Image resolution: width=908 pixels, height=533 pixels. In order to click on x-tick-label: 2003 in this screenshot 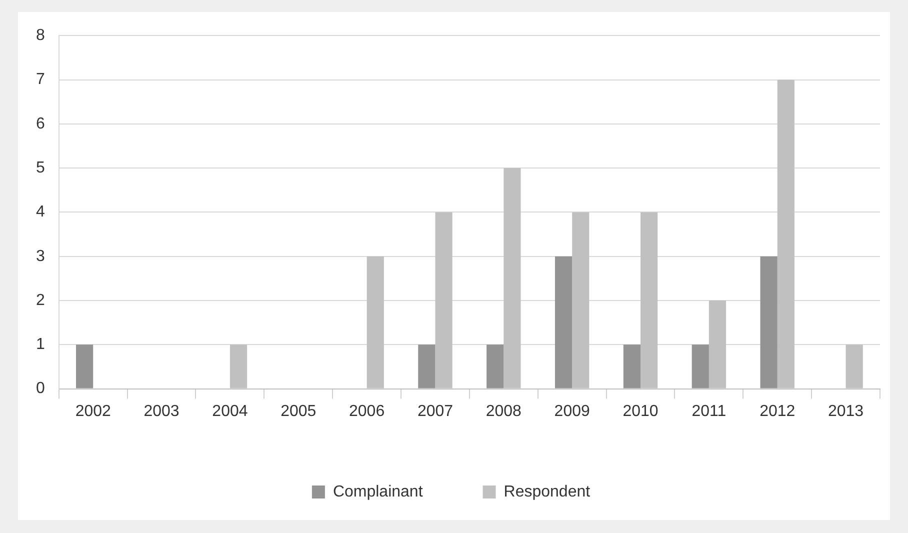, I will do `click(162, 411)`.